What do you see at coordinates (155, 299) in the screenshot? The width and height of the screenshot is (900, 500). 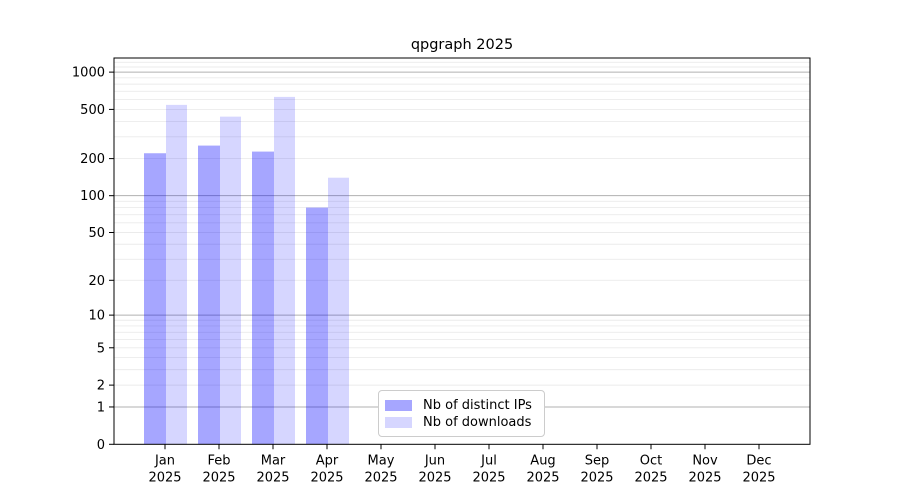 I see `bar-distinct-ips-jan` at bounding box center [155, 299].